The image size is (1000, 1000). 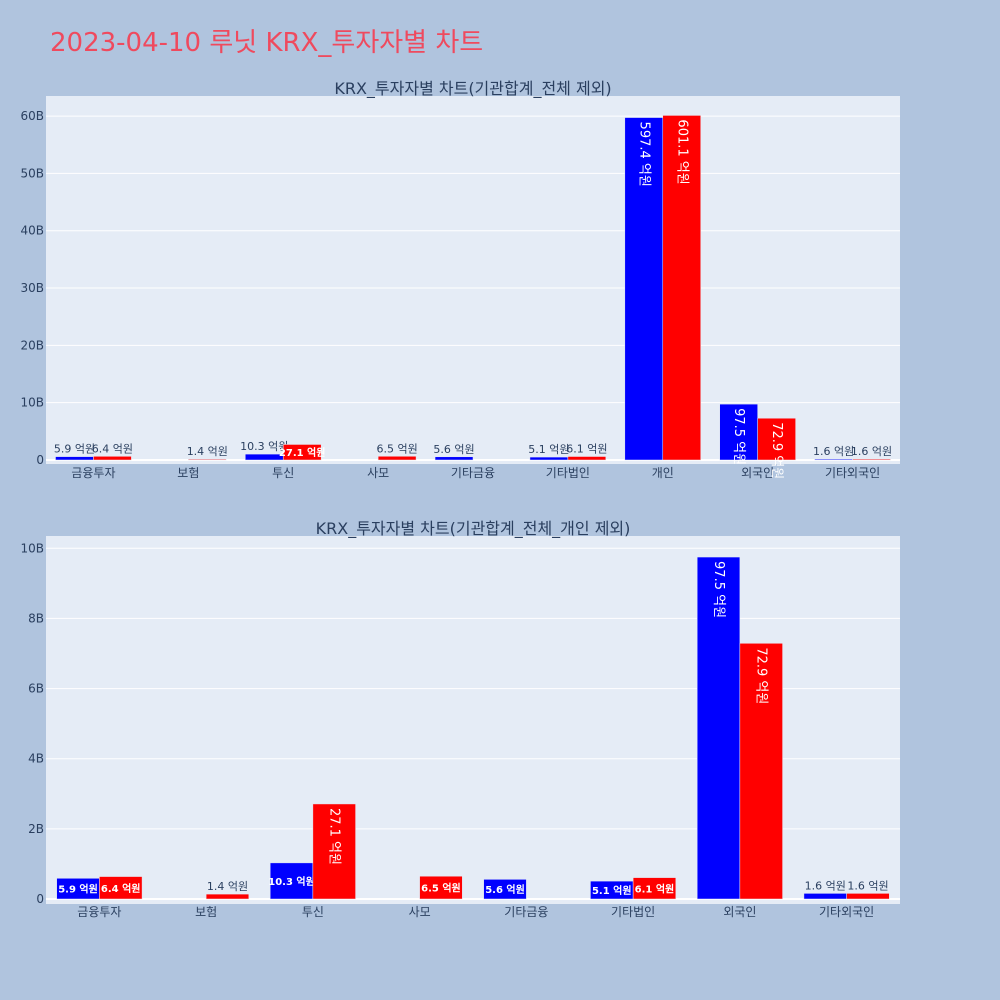 I want to click on y-tick-label: 4B, so click(x=36, y=759).